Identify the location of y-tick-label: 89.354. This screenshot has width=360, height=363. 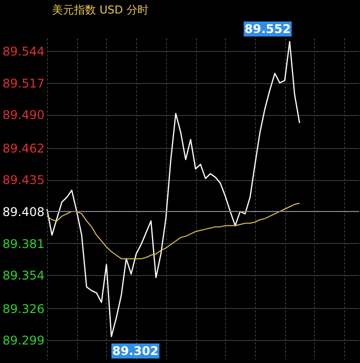
(23, 275).